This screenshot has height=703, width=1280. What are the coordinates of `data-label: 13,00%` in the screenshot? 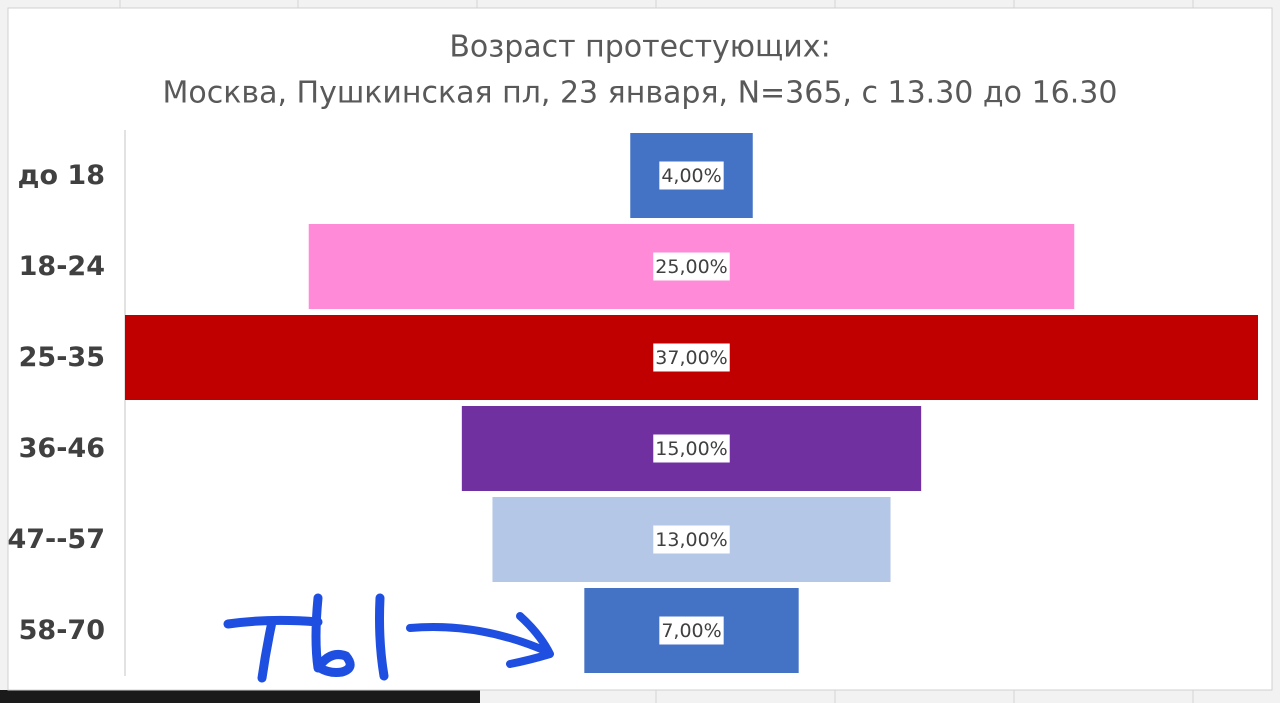 It's located at (691, 540).